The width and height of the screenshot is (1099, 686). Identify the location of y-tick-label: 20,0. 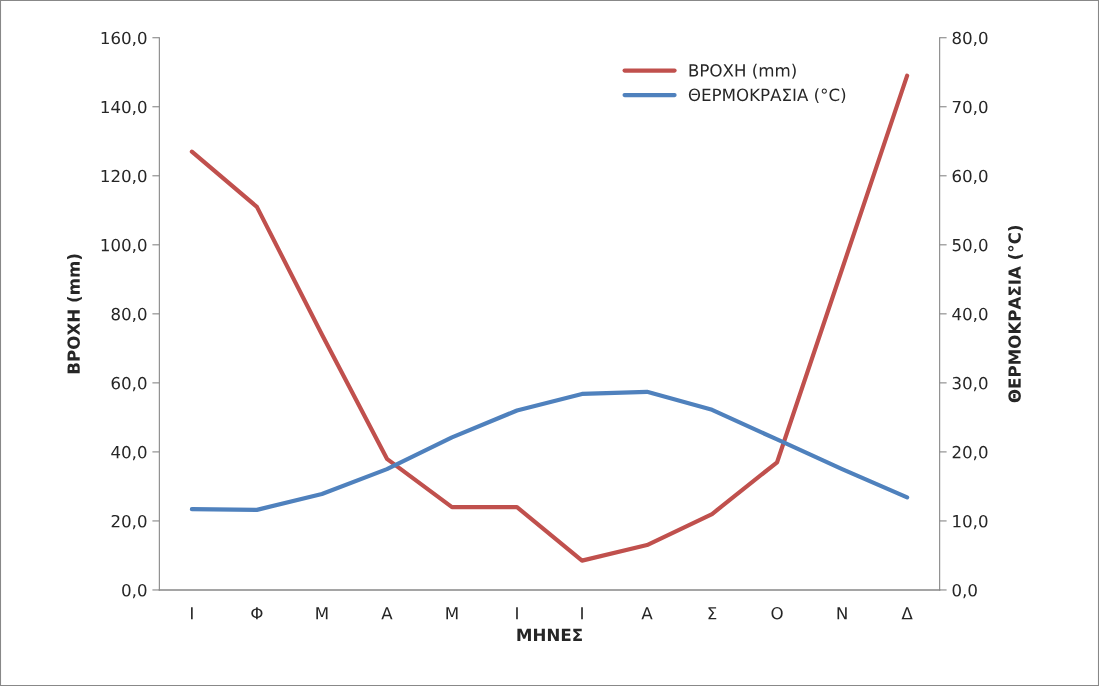
(129, 522).